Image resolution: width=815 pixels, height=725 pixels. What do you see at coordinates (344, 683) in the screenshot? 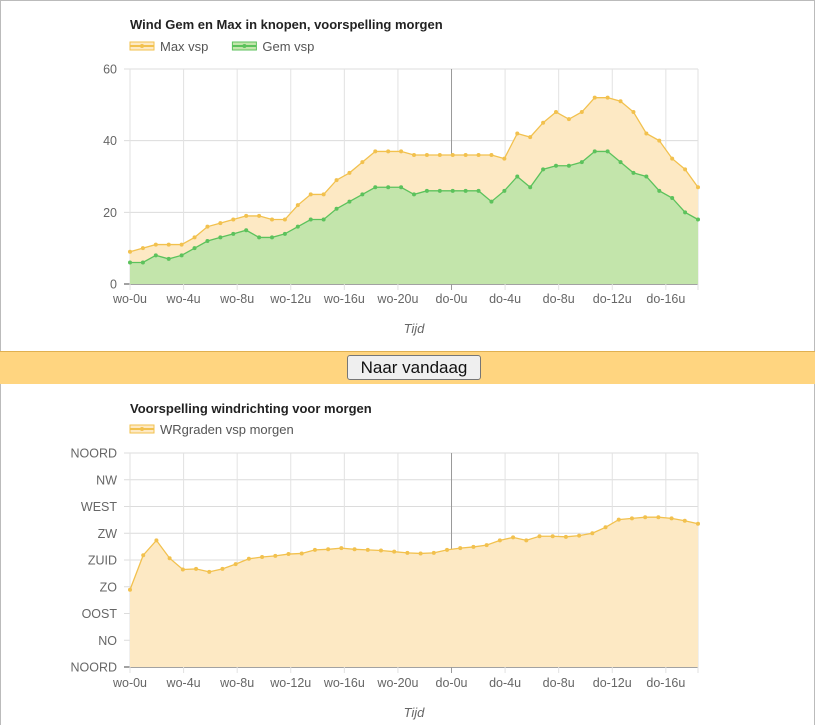
I see `x-tick-label: wo-16u` at bounding box center [344, 683].